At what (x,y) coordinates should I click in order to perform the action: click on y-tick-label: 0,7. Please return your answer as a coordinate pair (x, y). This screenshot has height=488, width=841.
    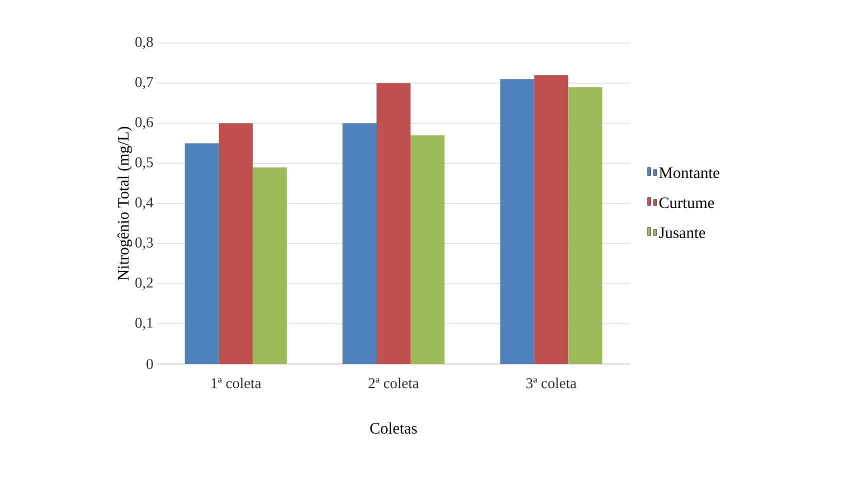
    Looking at the image, I should click on (144, 83).